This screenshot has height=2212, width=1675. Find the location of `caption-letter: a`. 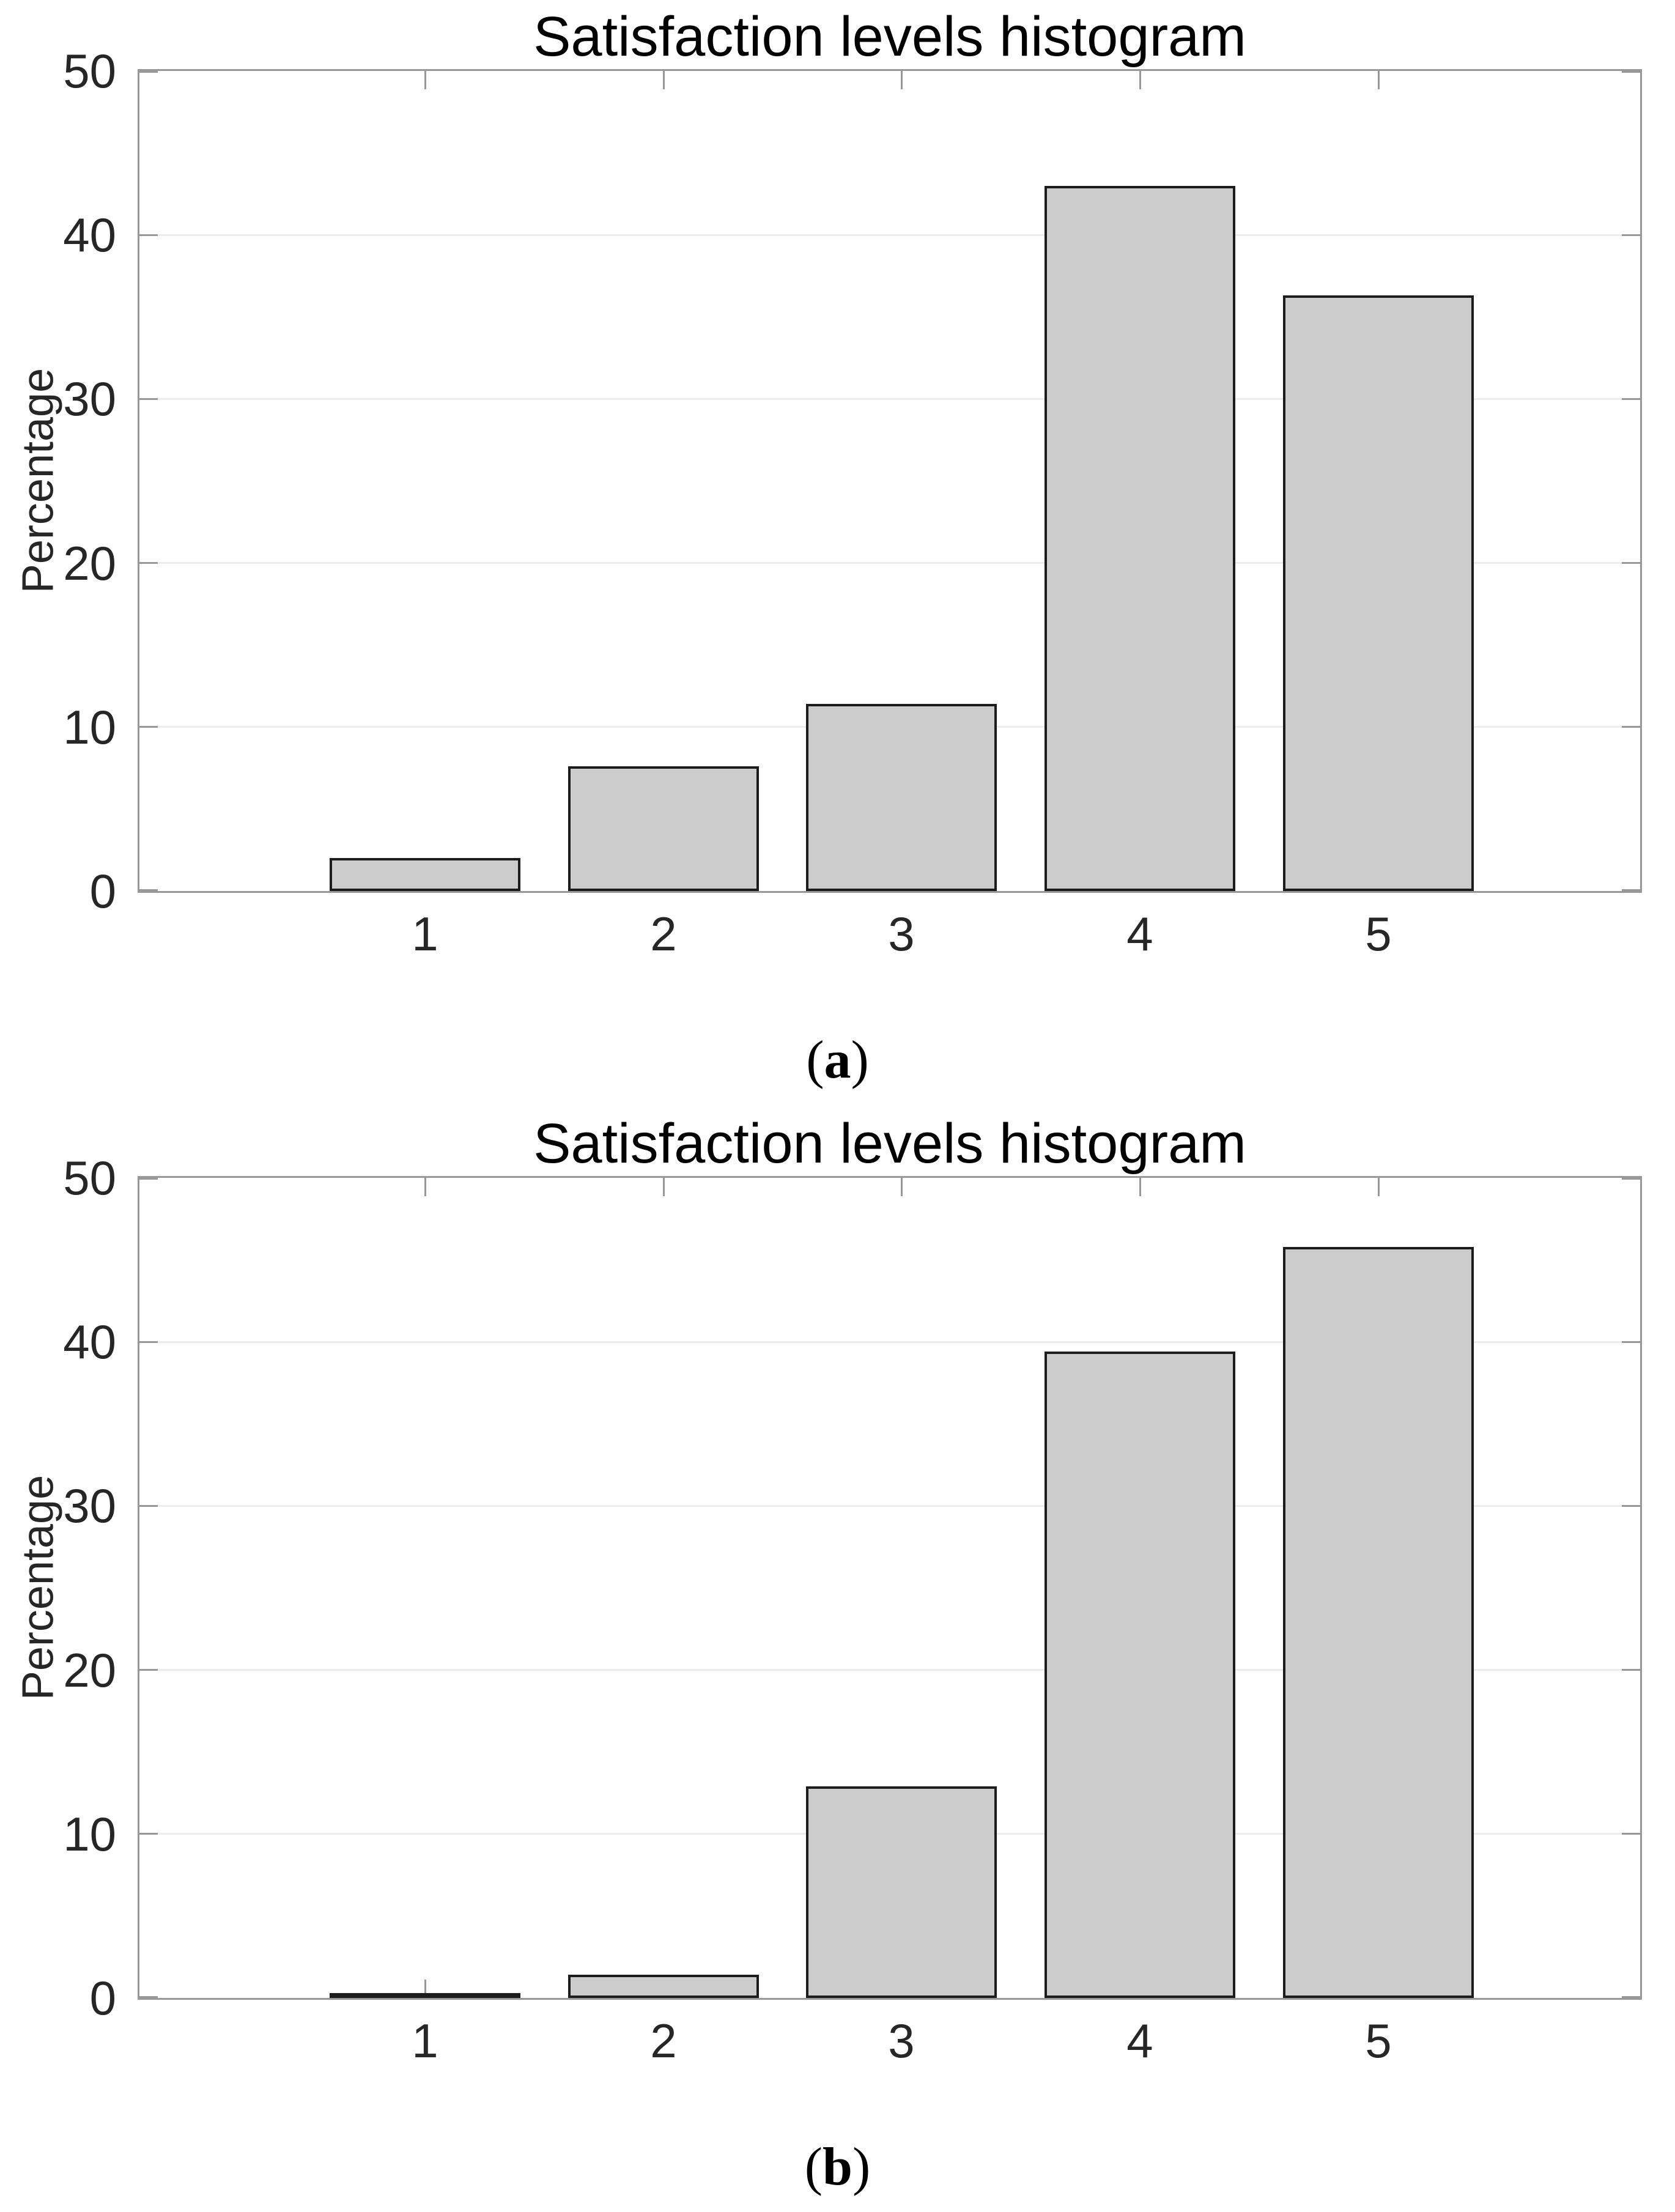

caption-letter: a is located at coordinates (837, 1060).